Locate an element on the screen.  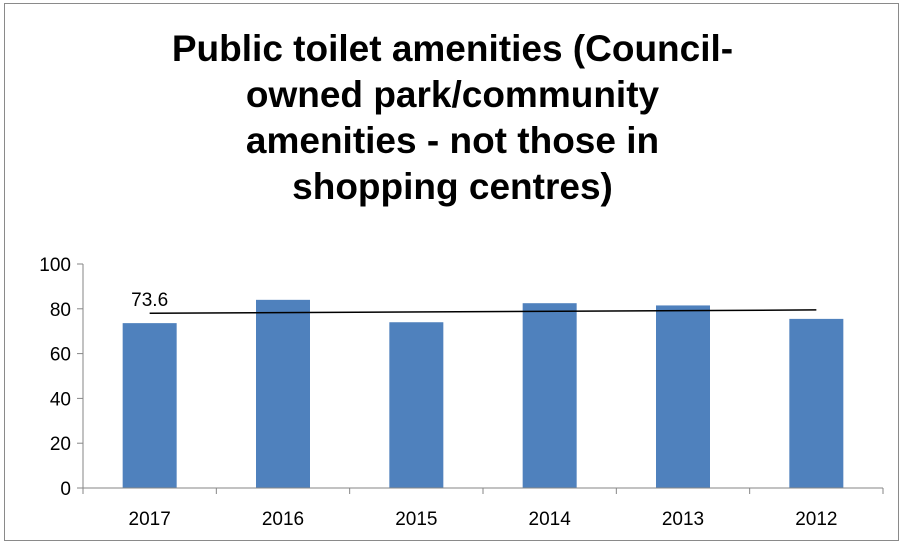
chart-title-line: Public toilet amenities (Council- is located at coordinates (452, 48).